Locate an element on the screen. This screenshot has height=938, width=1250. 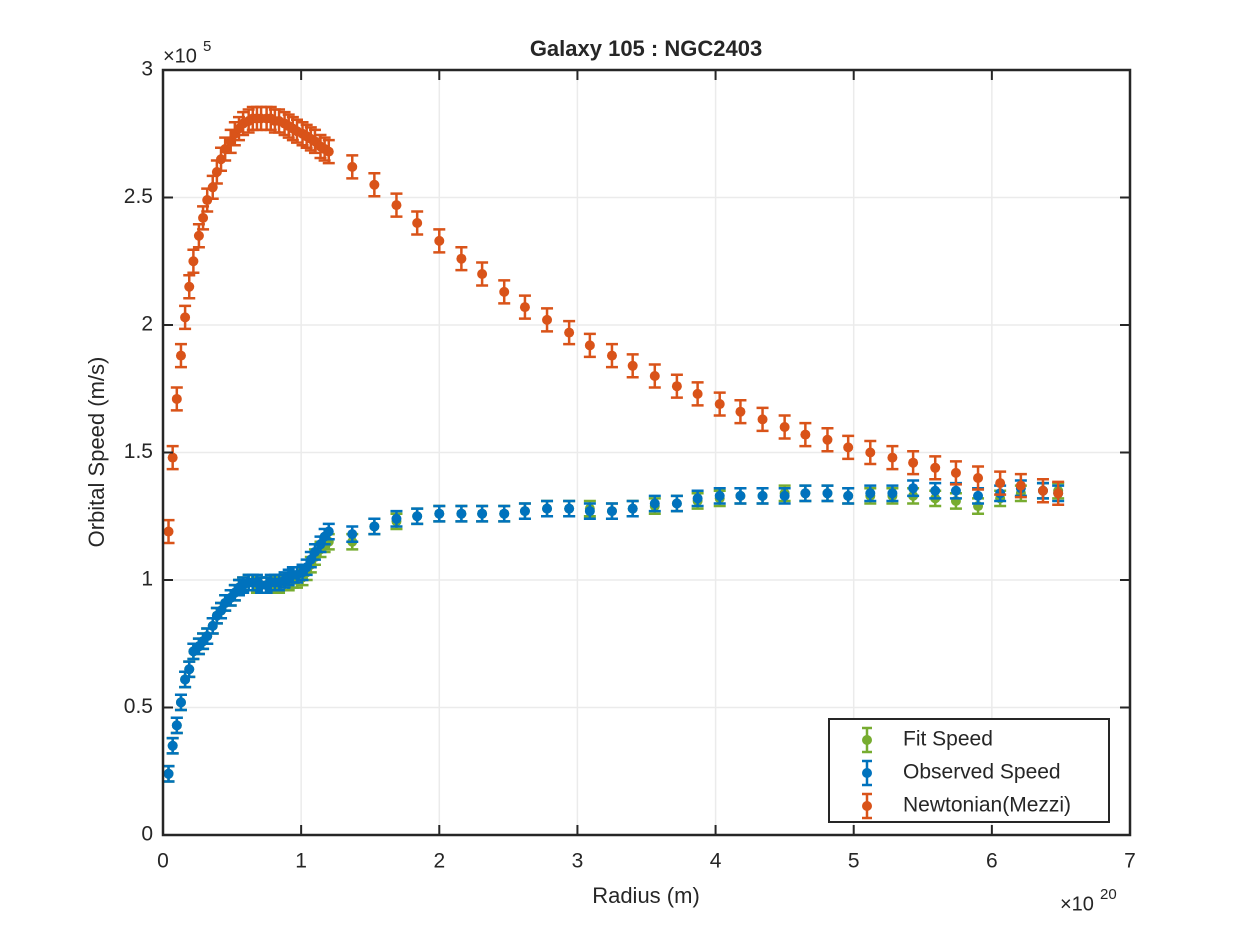
y-tick-label: 0.5 is located at coordinates (138, 706).